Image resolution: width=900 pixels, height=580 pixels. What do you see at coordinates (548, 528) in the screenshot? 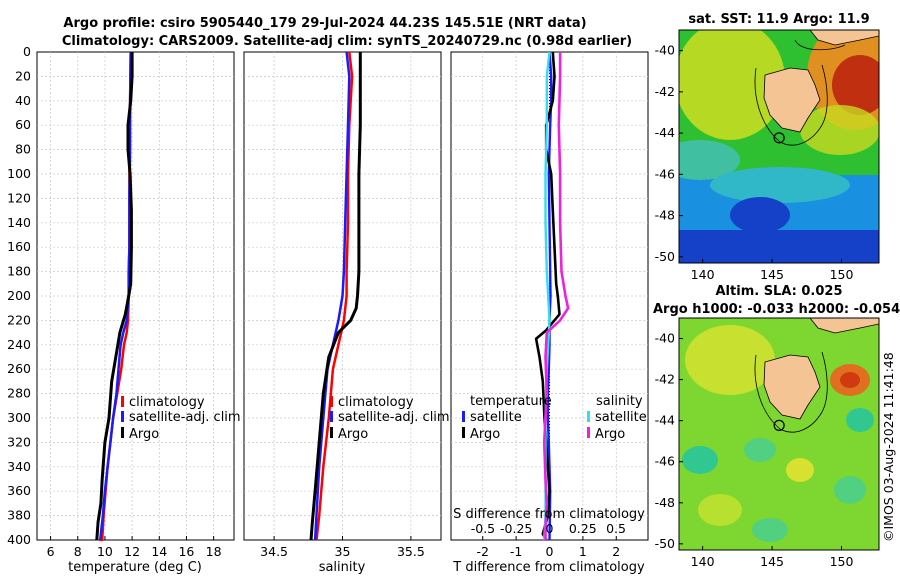
I see `s-difference-tick-labels: -0.5 -0.25 0 0.25 0.5` at bounding box center [548, 528].